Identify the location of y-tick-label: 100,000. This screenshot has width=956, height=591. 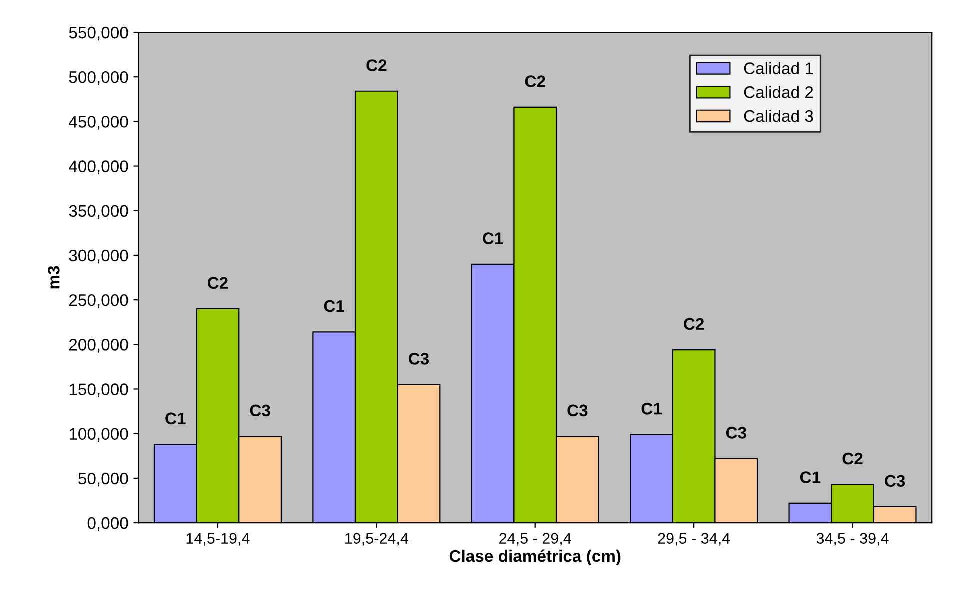
(99, 435).